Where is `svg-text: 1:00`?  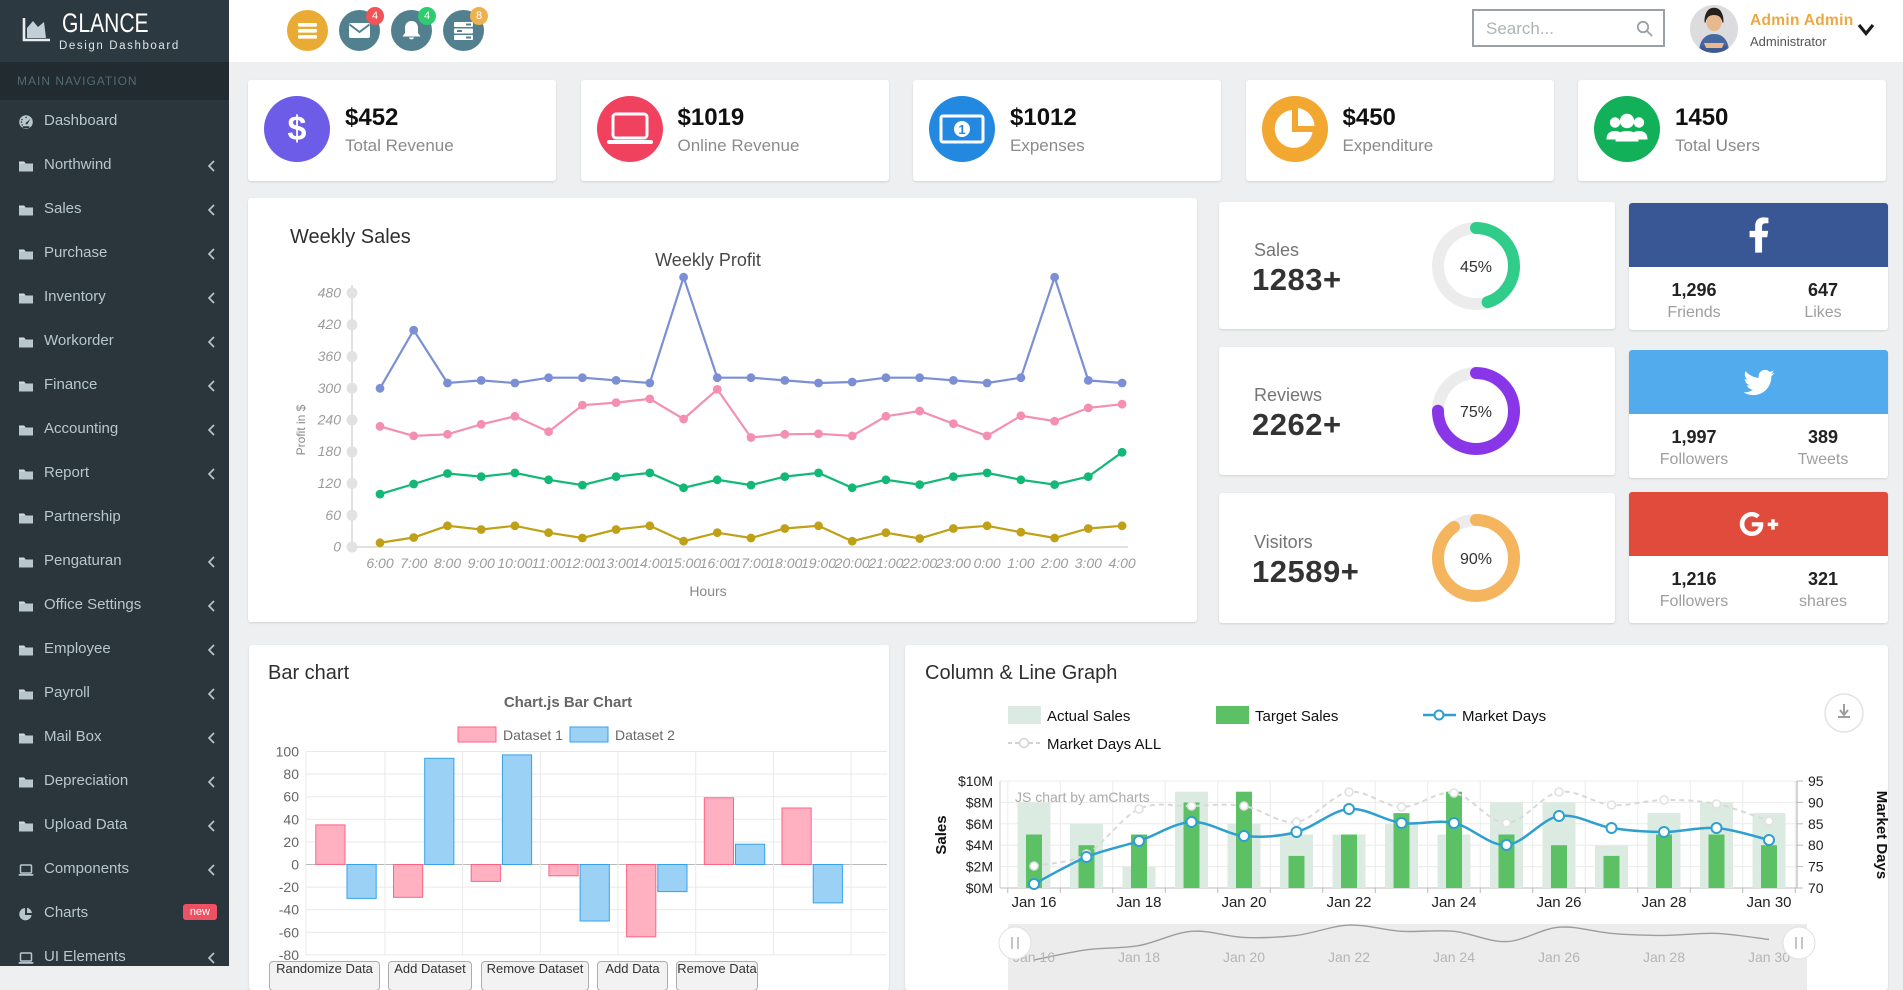 svg-text: 1:00 is located at coordinates (1020, 563).